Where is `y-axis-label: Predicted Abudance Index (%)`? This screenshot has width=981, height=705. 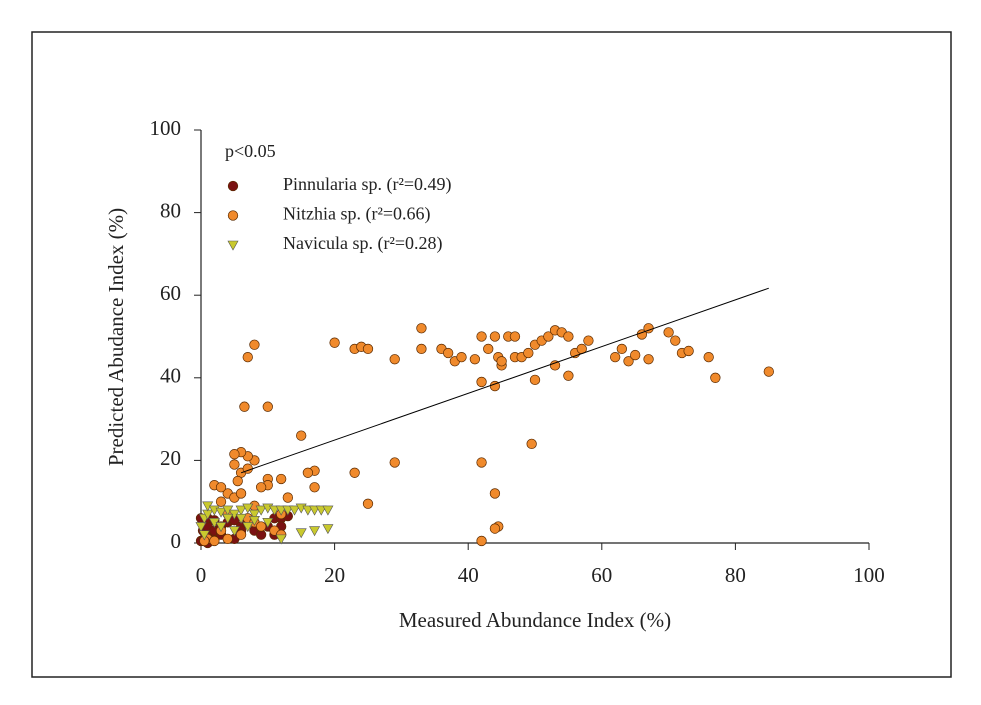 y-axis-label: Predicted Abudance Index (%) is located at coordinates (116, 337).